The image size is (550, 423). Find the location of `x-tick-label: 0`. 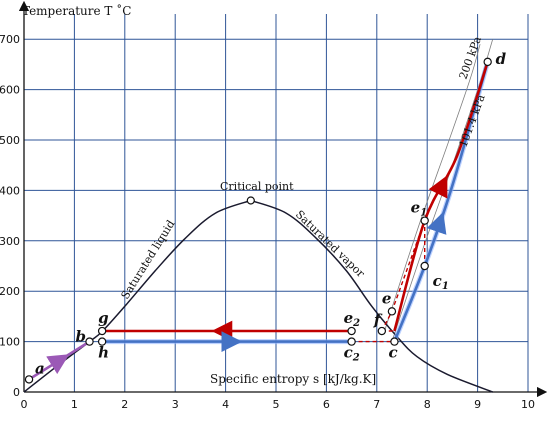

x-tick-label: 0 is located at coordinates (24, 404).